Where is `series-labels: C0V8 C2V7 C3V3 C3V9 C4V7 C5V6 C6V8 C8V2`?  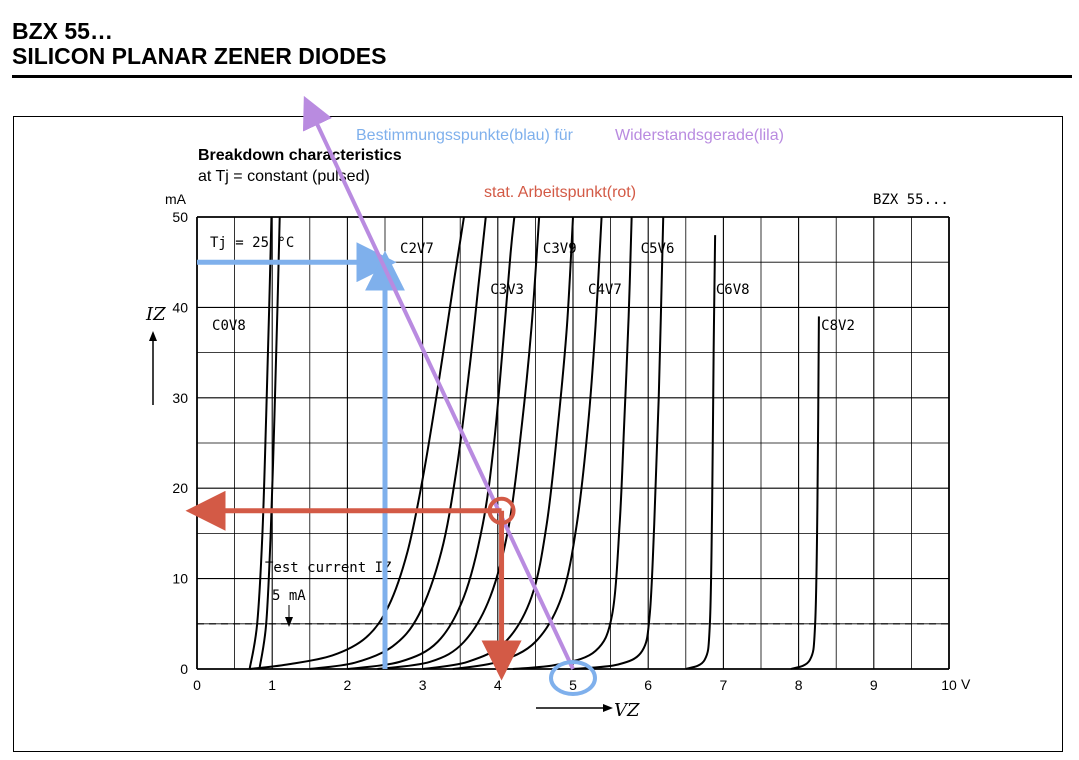
series-labels: C0V8 C2V7 C3V3 C3V9 C4V7 C5V6 C6V8 C8V2 is located at coordinates (533, 287).